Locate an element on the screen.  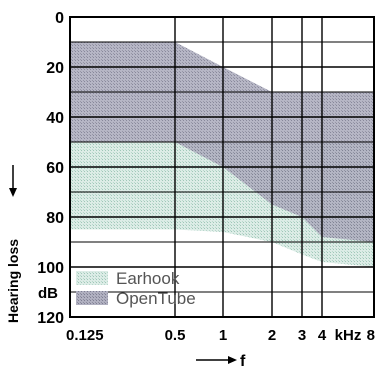
x-tick-label: 0.5 is located at coordinates (175, 335).